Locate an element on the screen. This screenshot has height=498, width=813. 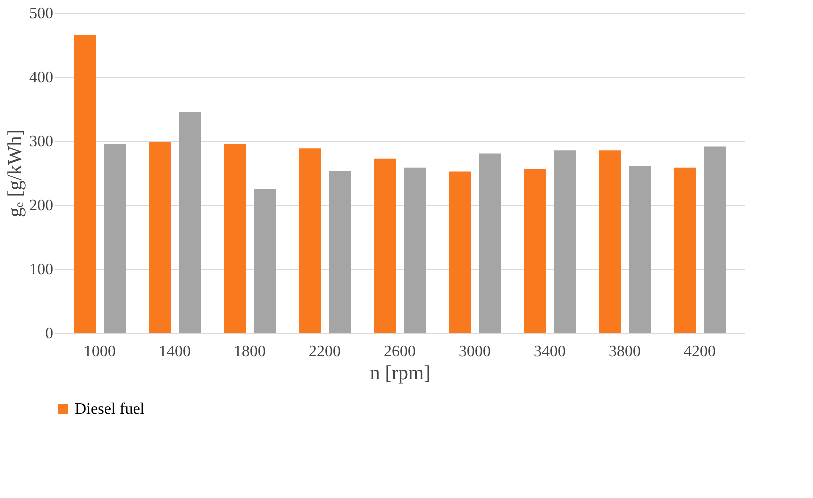
y-tick-label: 0 is located at coordinates (50, 334).